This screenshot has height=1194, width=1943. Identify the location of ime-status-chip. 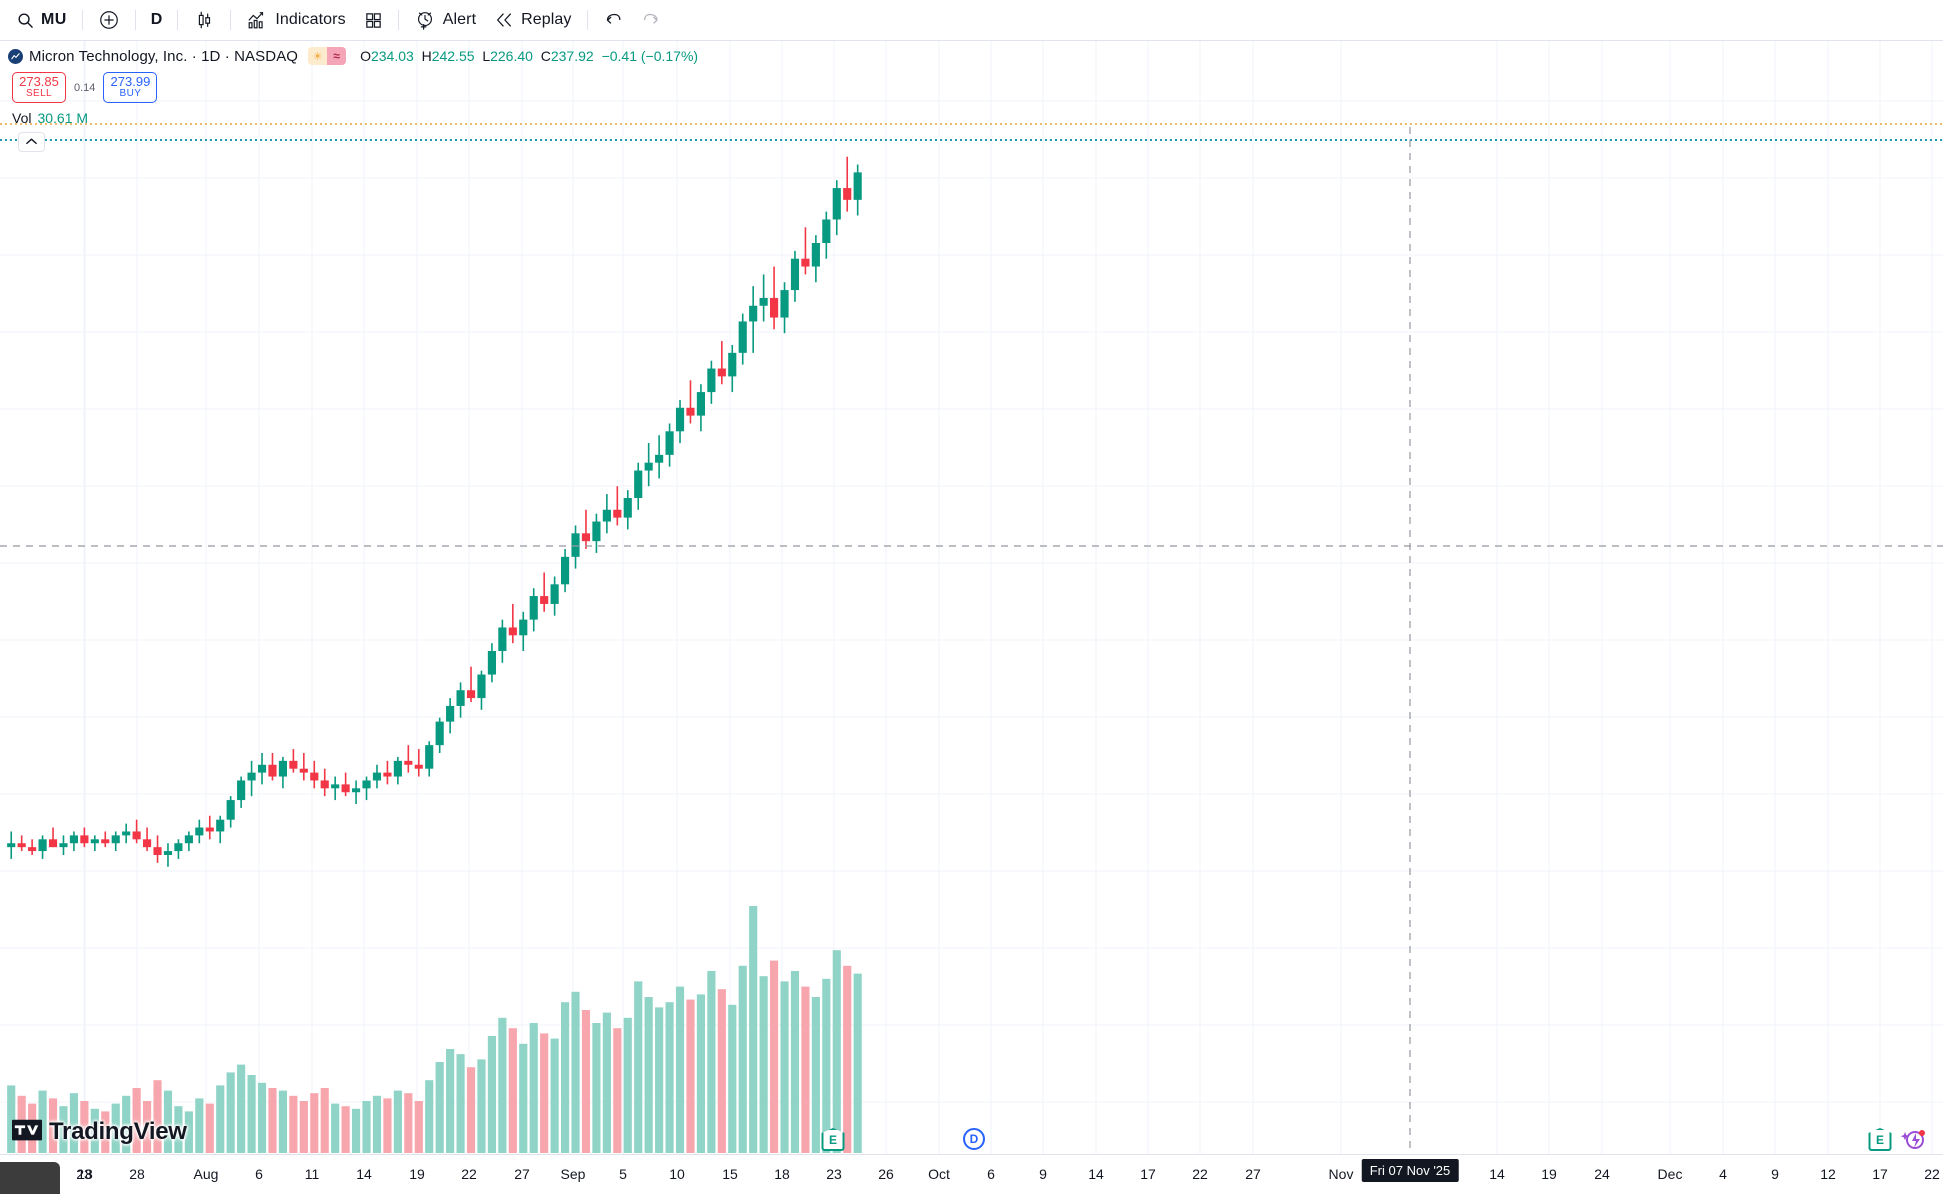
(30, 1178).